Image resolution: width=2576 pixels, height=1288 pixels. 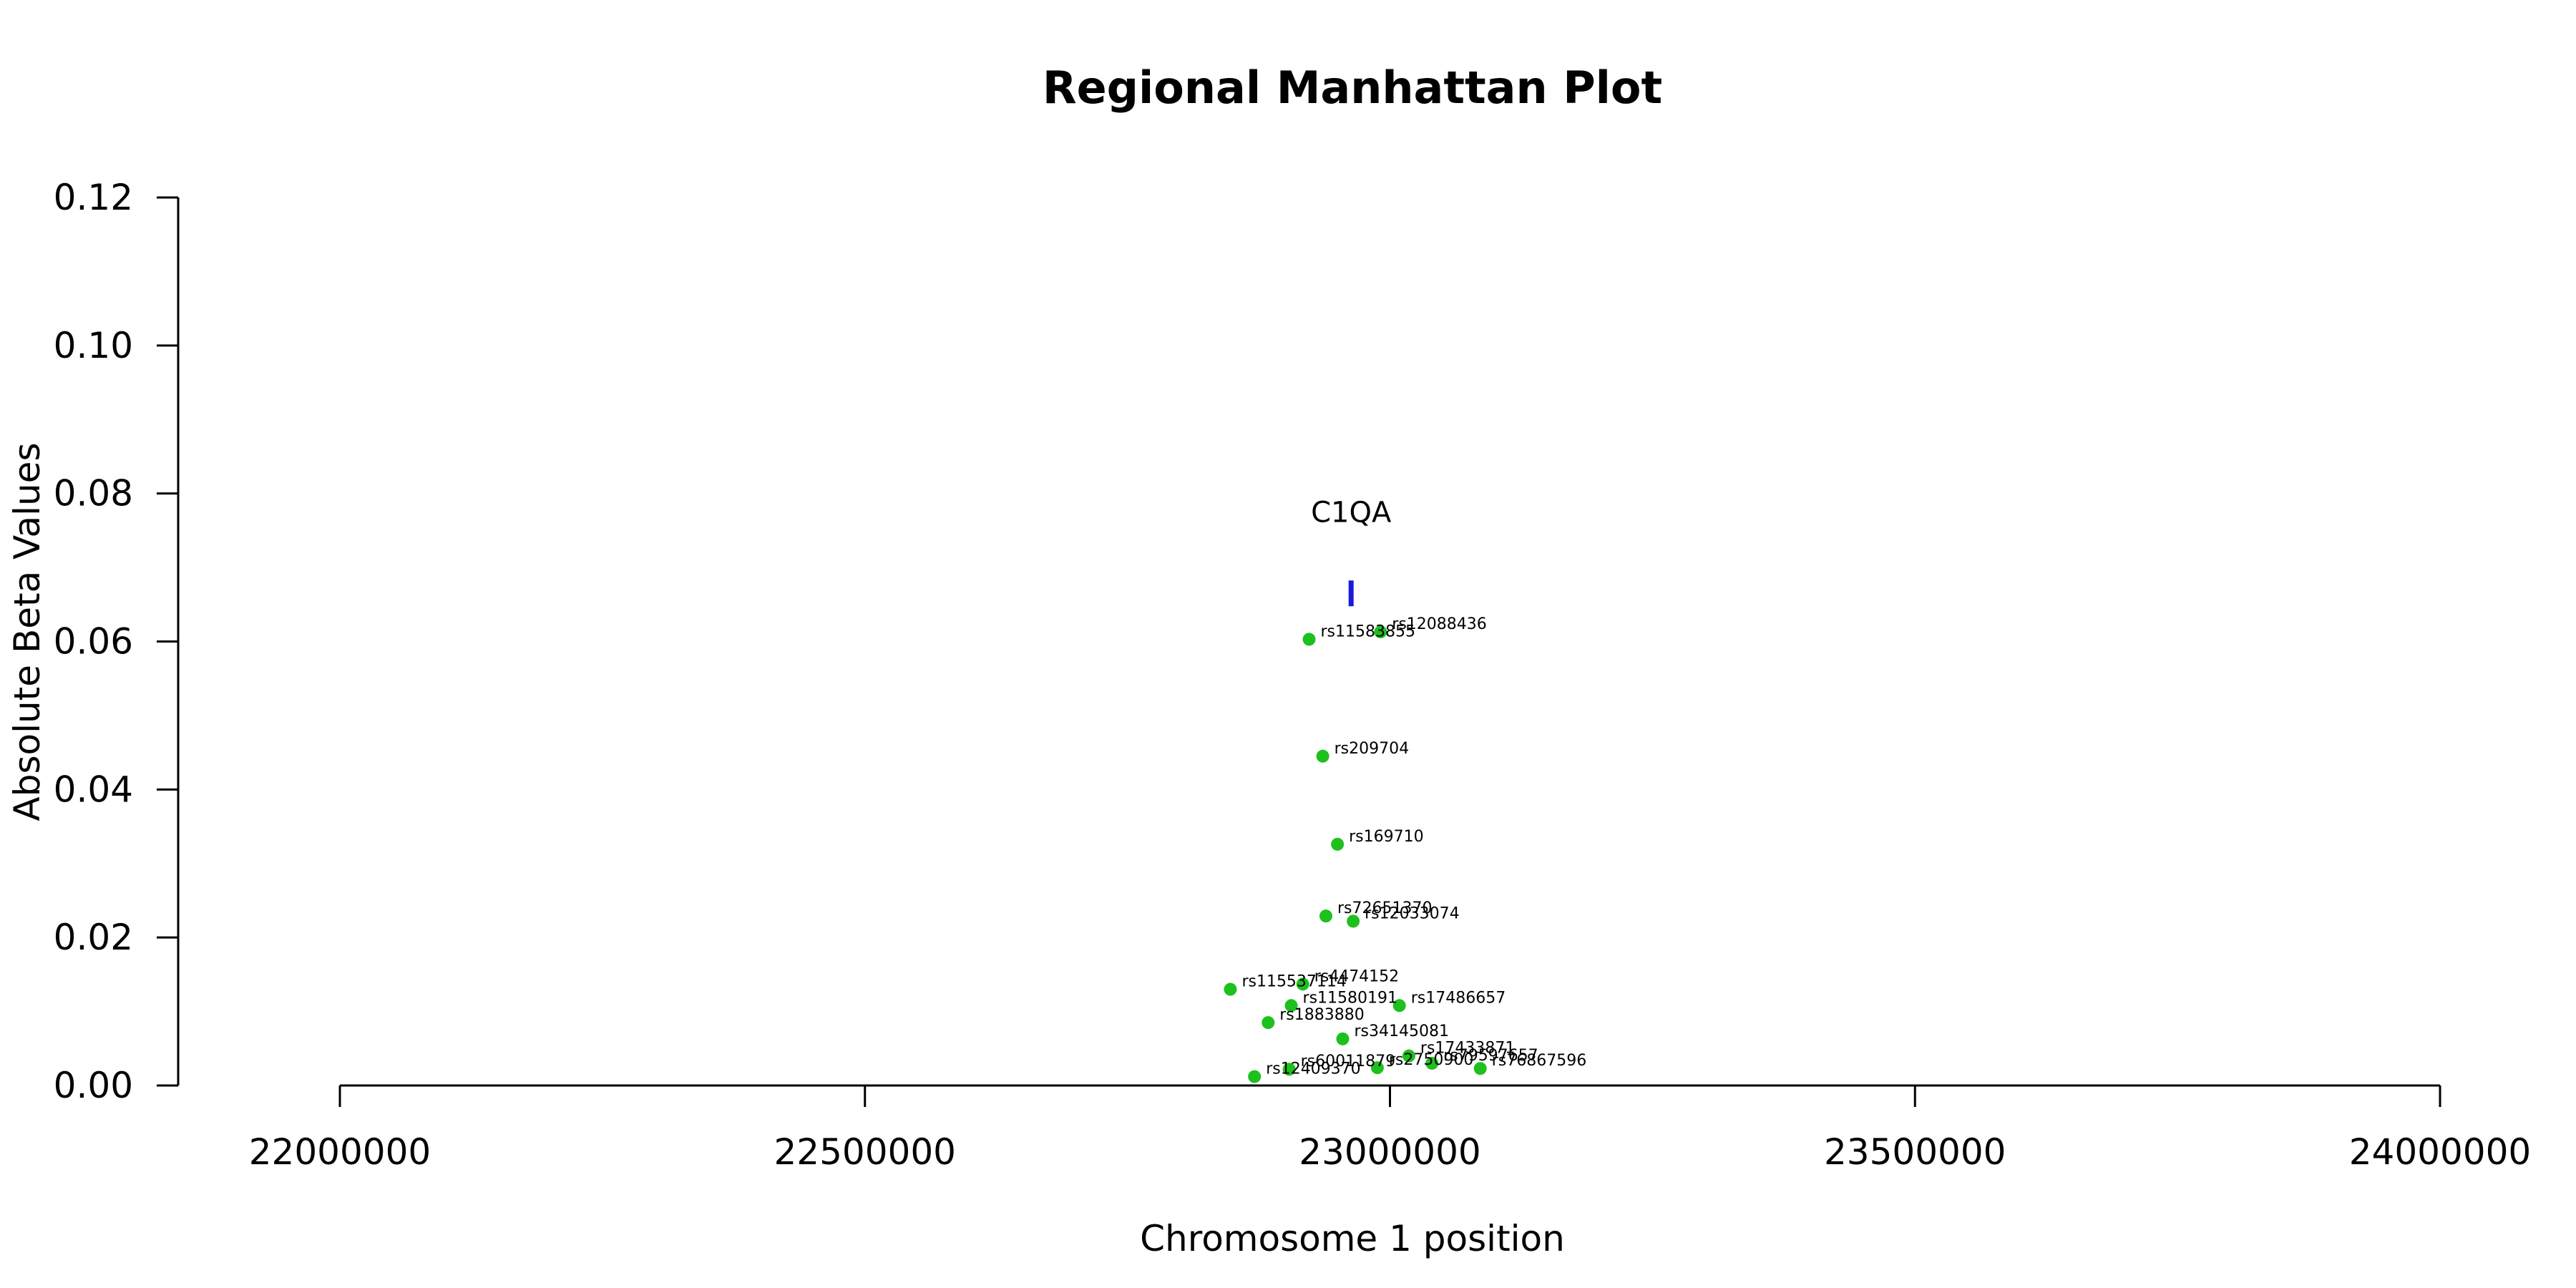 I want to click on x-axis-label: Chromosome 1 position, so click(x=1352, y=1238).